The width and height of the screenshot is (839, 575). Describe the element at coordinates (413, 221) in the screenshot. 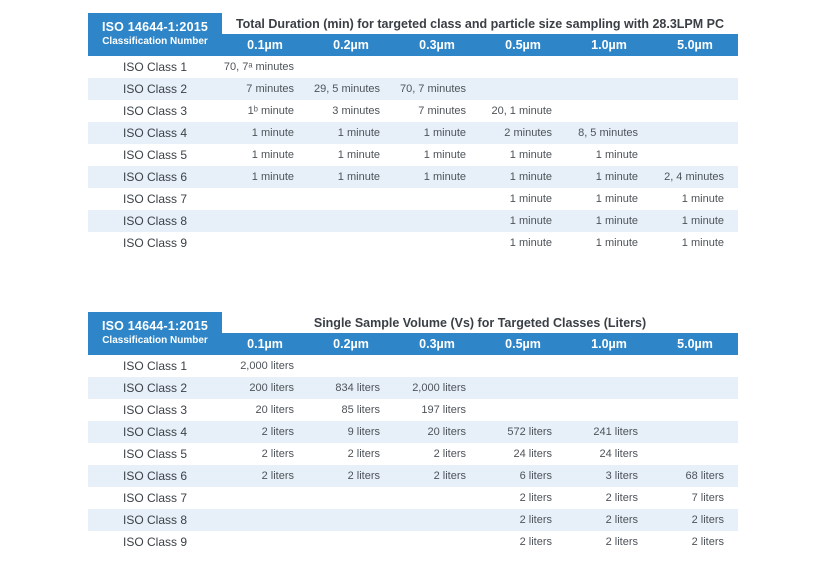

I see `table-row: ISO Class 8 1 minute 1 minute 1 minute` at that location.